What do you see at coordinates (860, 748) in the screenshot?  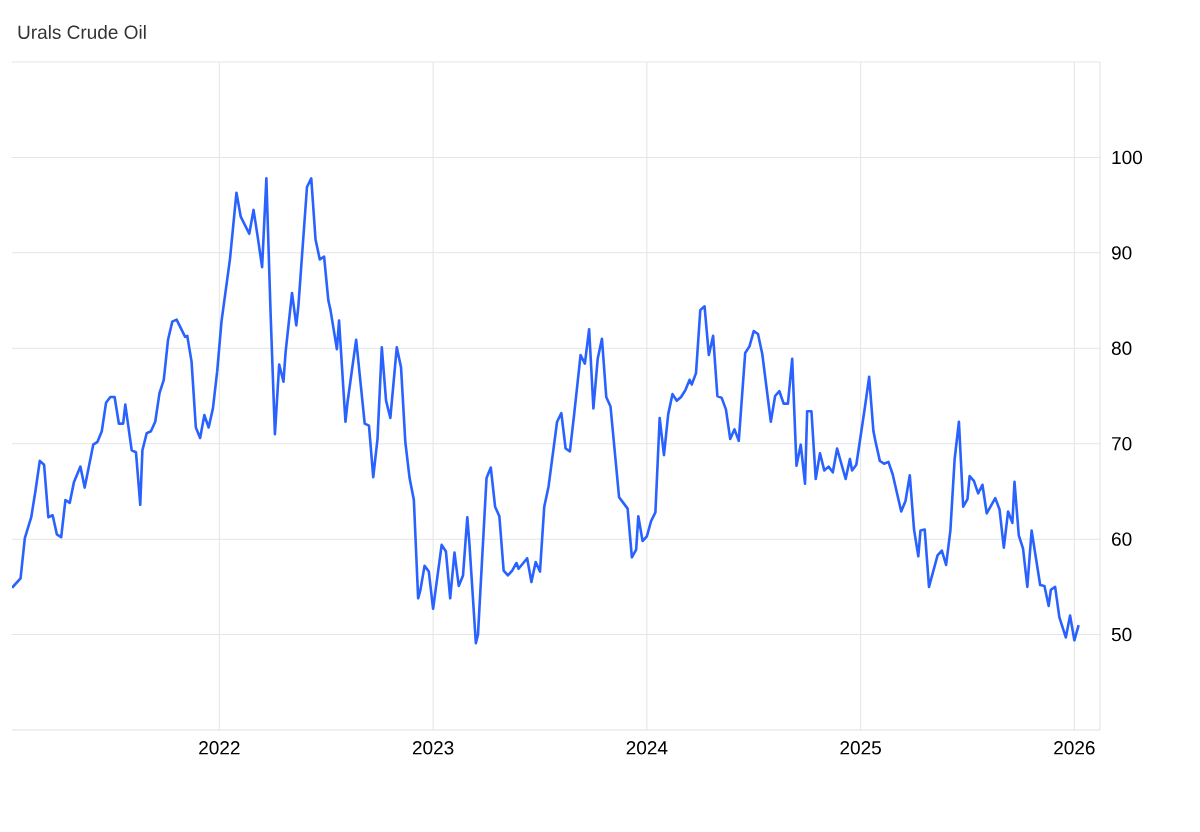 I see `x-tick-label: 2025` at bounding box center [860, 748].